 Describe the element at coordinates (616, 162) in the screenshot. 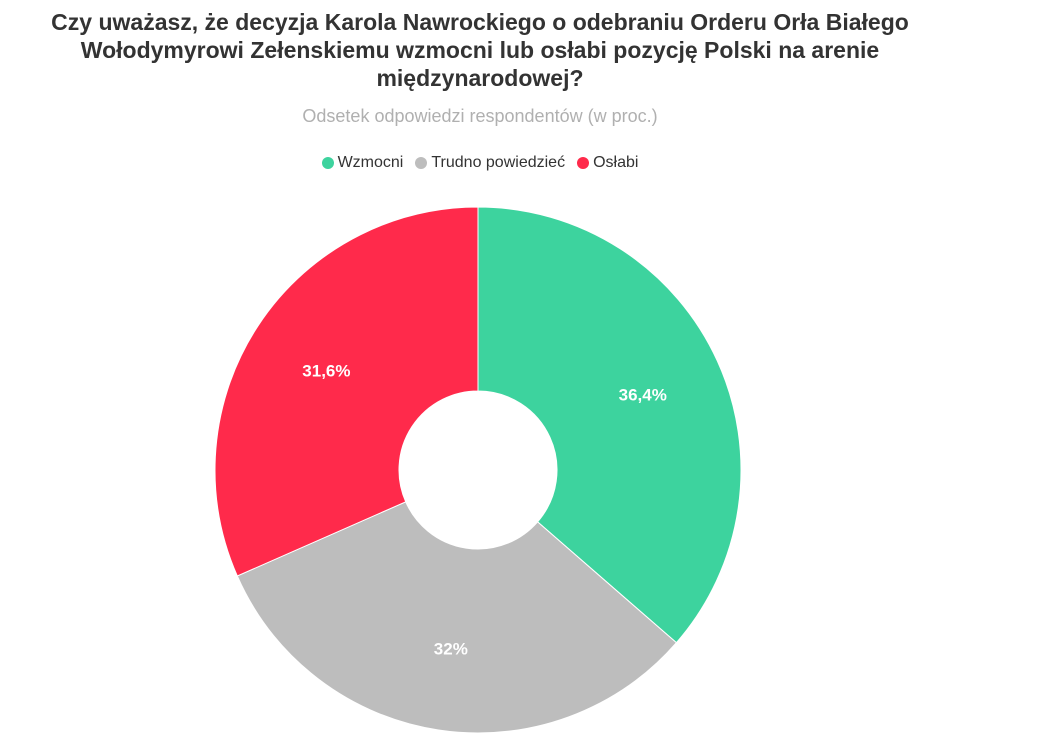

I see `legend-label-oslabi: Osłabi` at that location.